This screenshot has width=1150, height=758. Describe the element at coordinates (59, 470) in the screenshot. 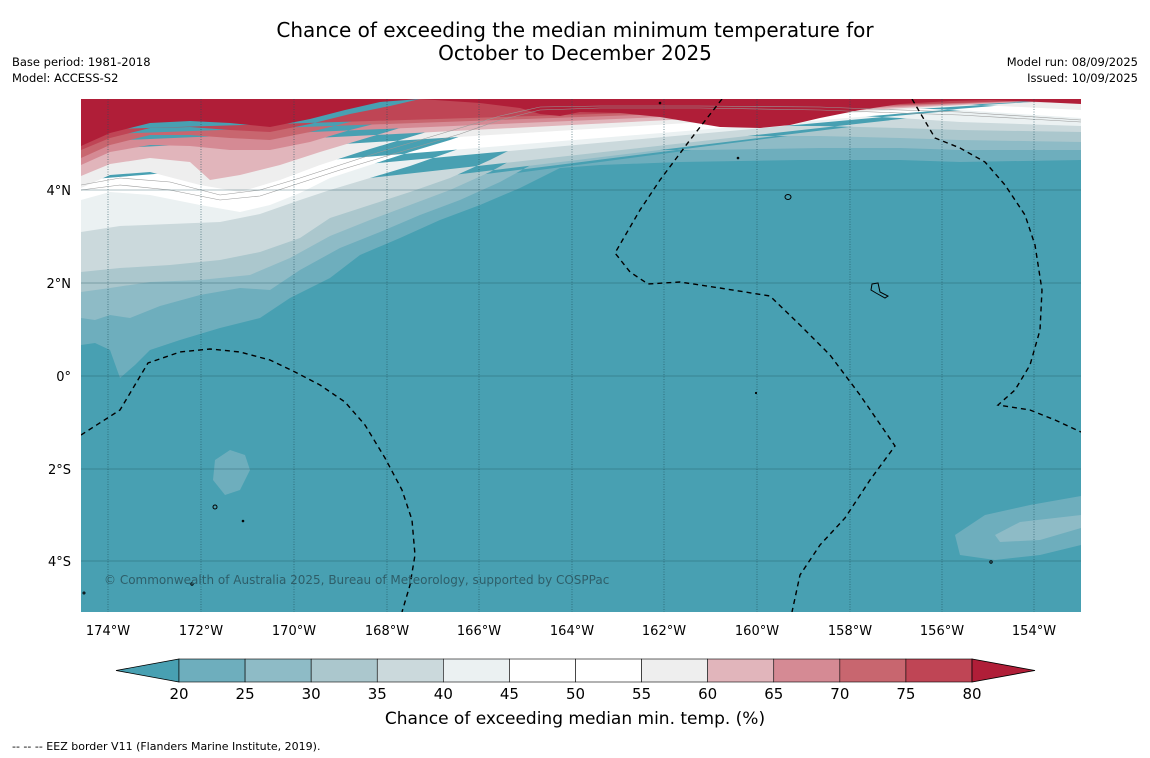

I see `lat-label: 2°S` at that location.